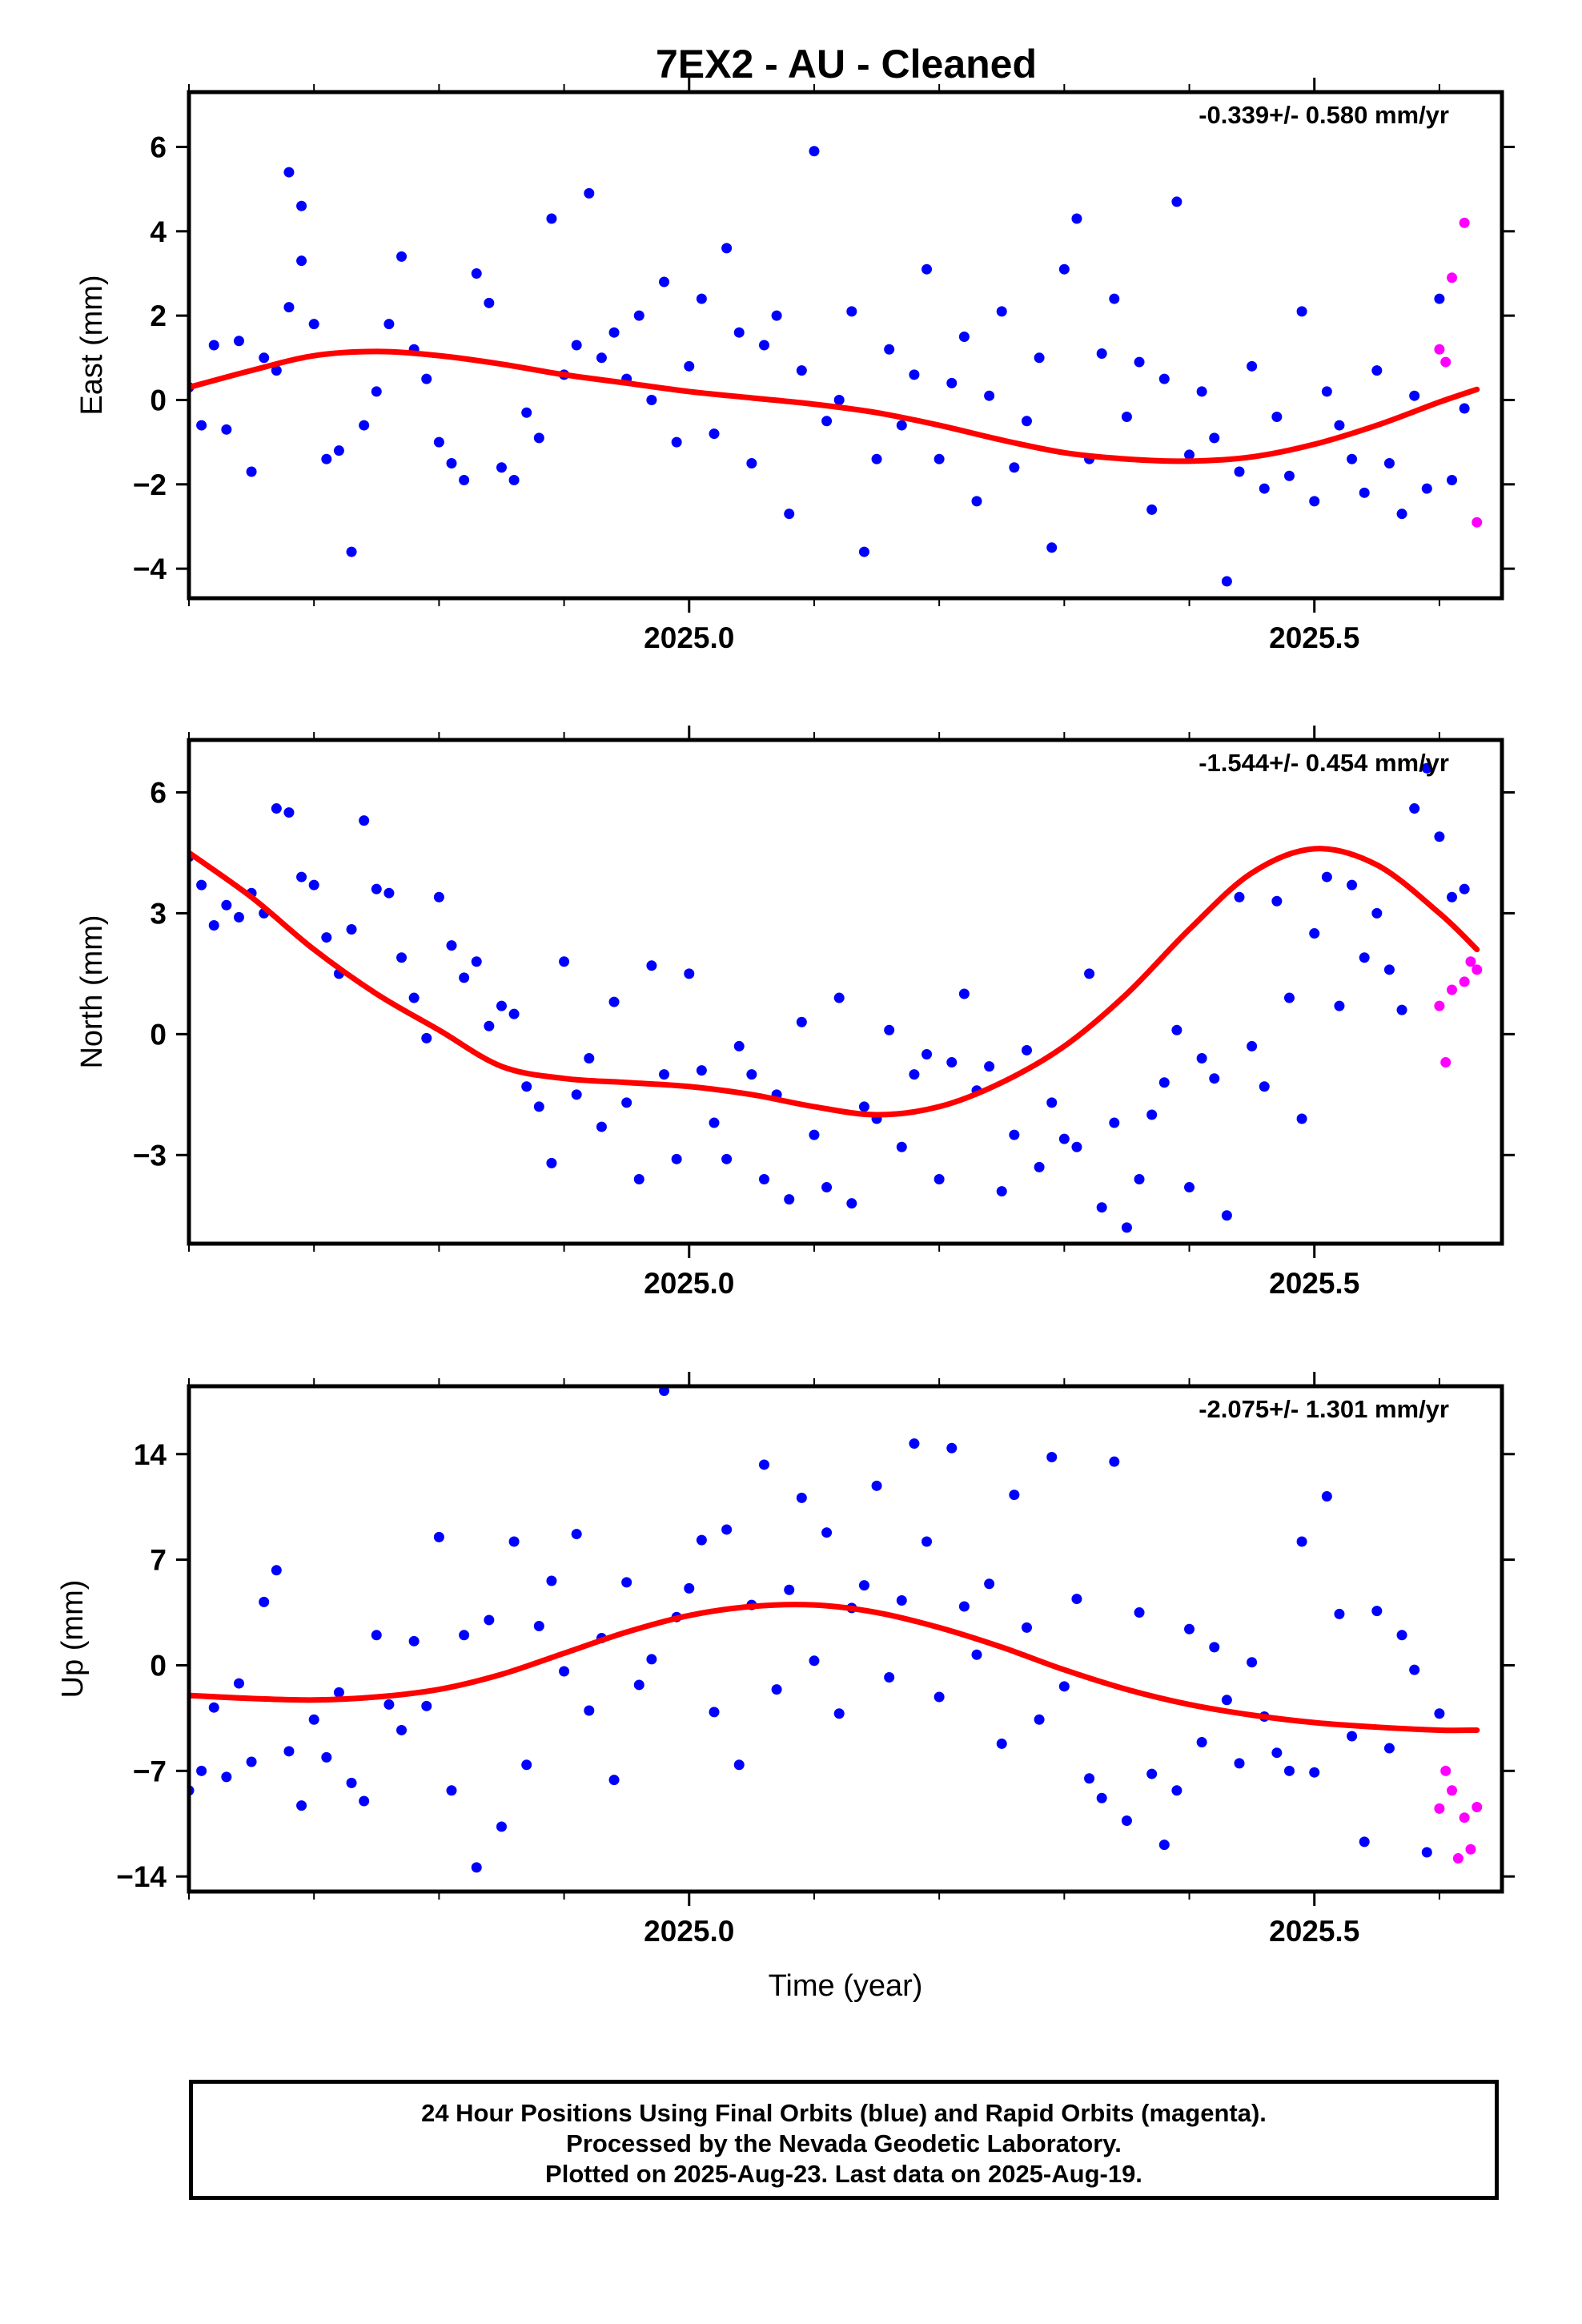 The image size is (1582, 2324). Describe the element at coordinates (158, 1034) in the screenshot. I see `y-tick-label: 0` at that location.